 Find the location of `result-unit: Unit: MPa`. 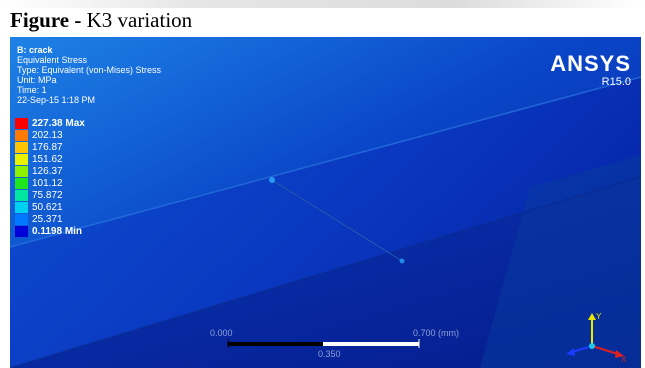

result-unit: Unit: MPa is located at coordinates (37, 80).